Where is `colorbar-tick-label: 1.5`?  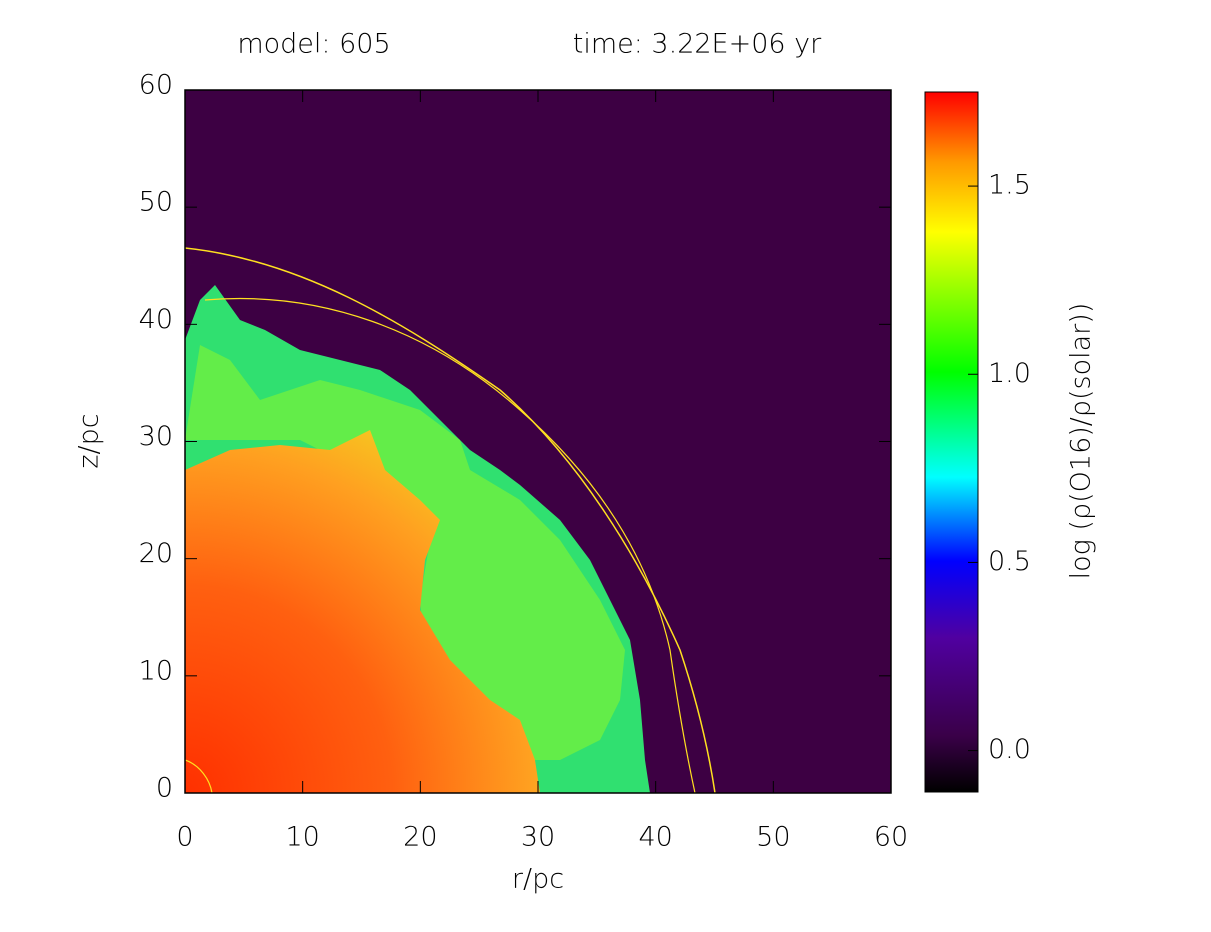 colorbar-tick-label: 1.5 is located at coordinates (1009, 185).